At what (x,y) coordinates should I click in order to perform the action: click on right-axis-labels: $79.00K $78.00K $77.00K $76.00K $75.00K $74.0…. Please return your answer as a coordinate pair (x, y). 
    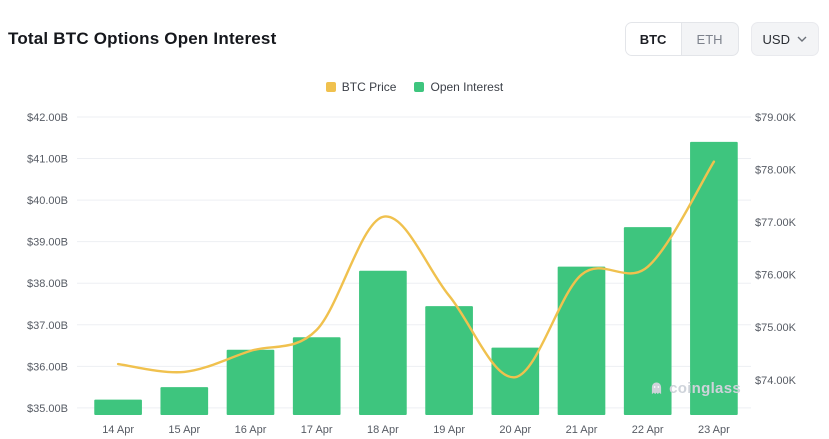
    Looking at the image, I should click on (776, 249).